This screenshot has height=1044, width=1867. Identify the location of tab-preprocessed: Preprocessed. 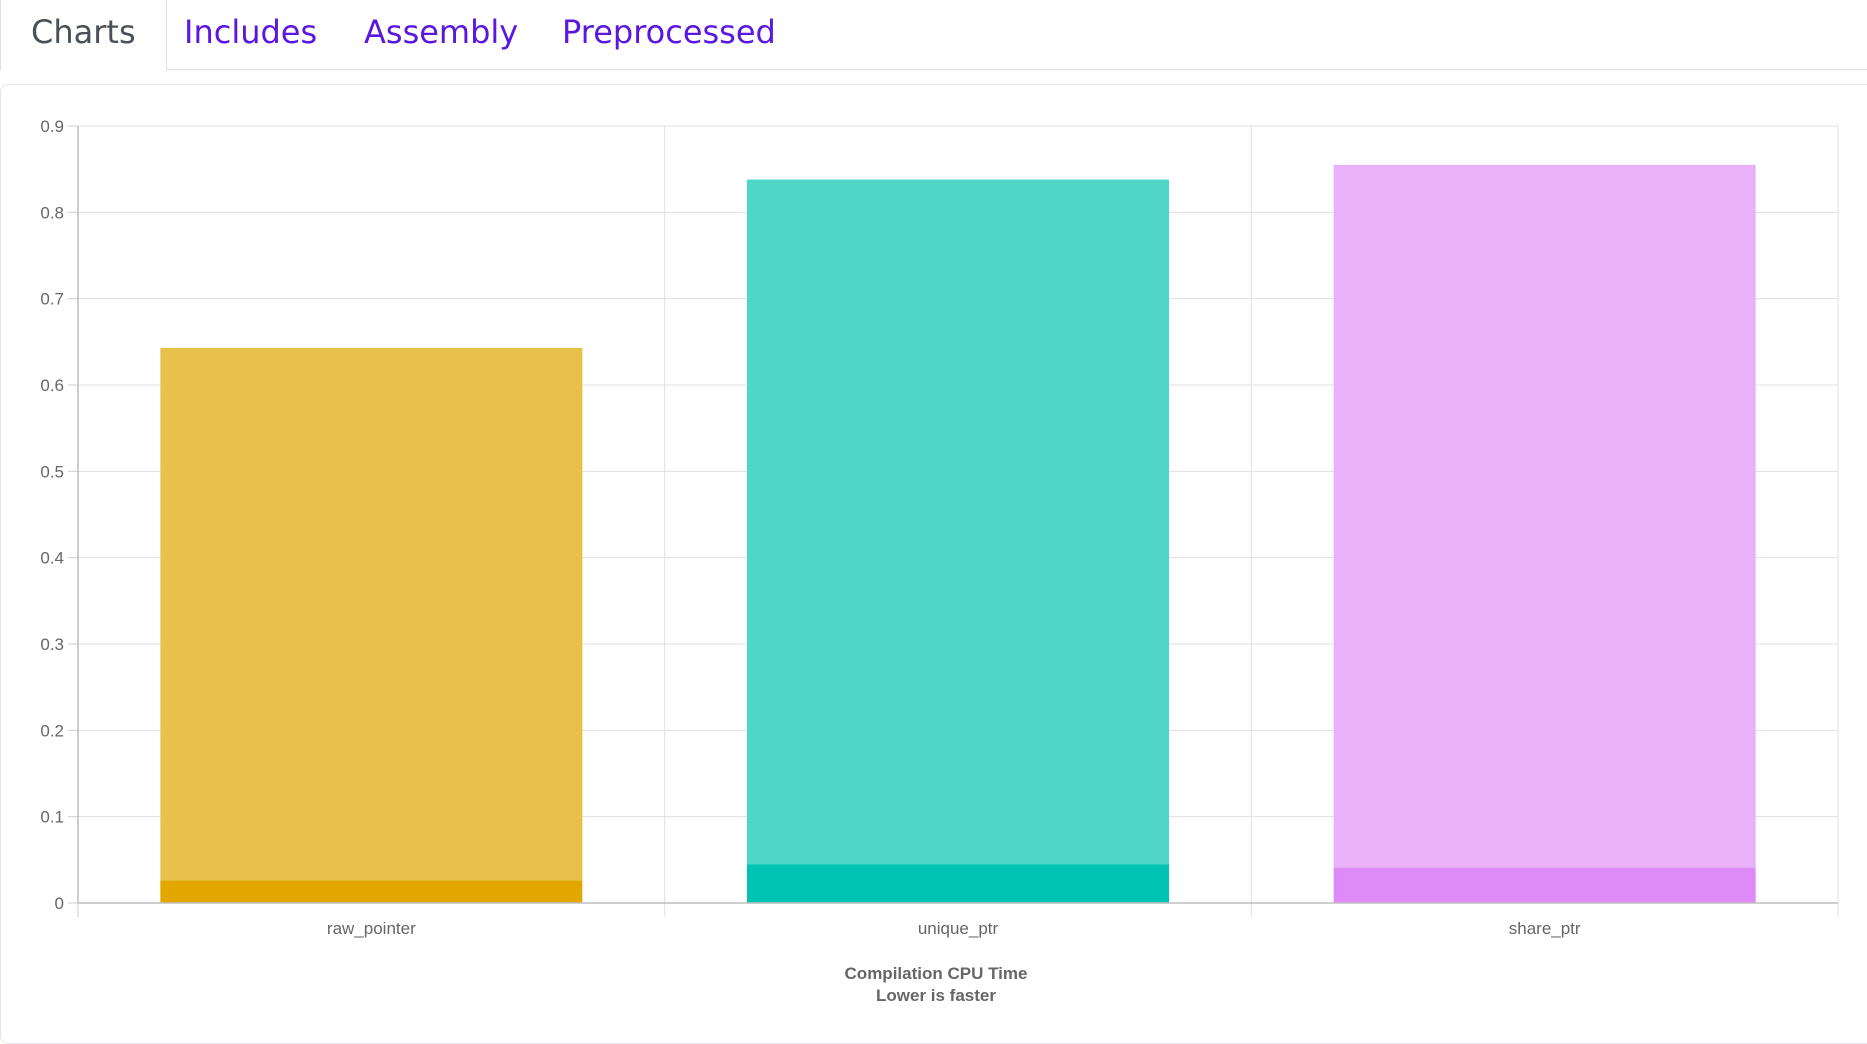
(669, 32).